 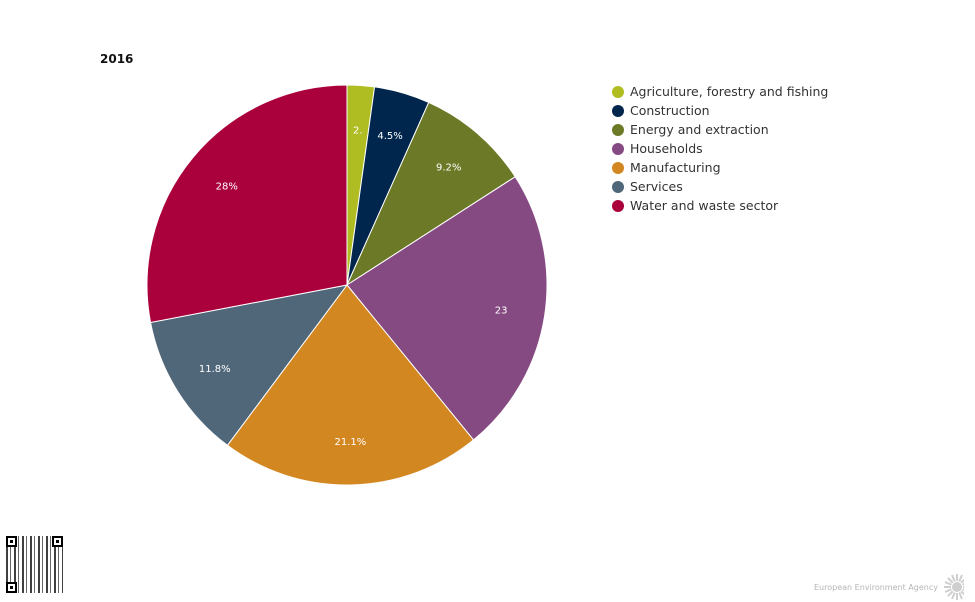 What do you see at coordinates (720, 186) in the screenshot?
I see `legend-item: Services` at bounding box center [720, 186].